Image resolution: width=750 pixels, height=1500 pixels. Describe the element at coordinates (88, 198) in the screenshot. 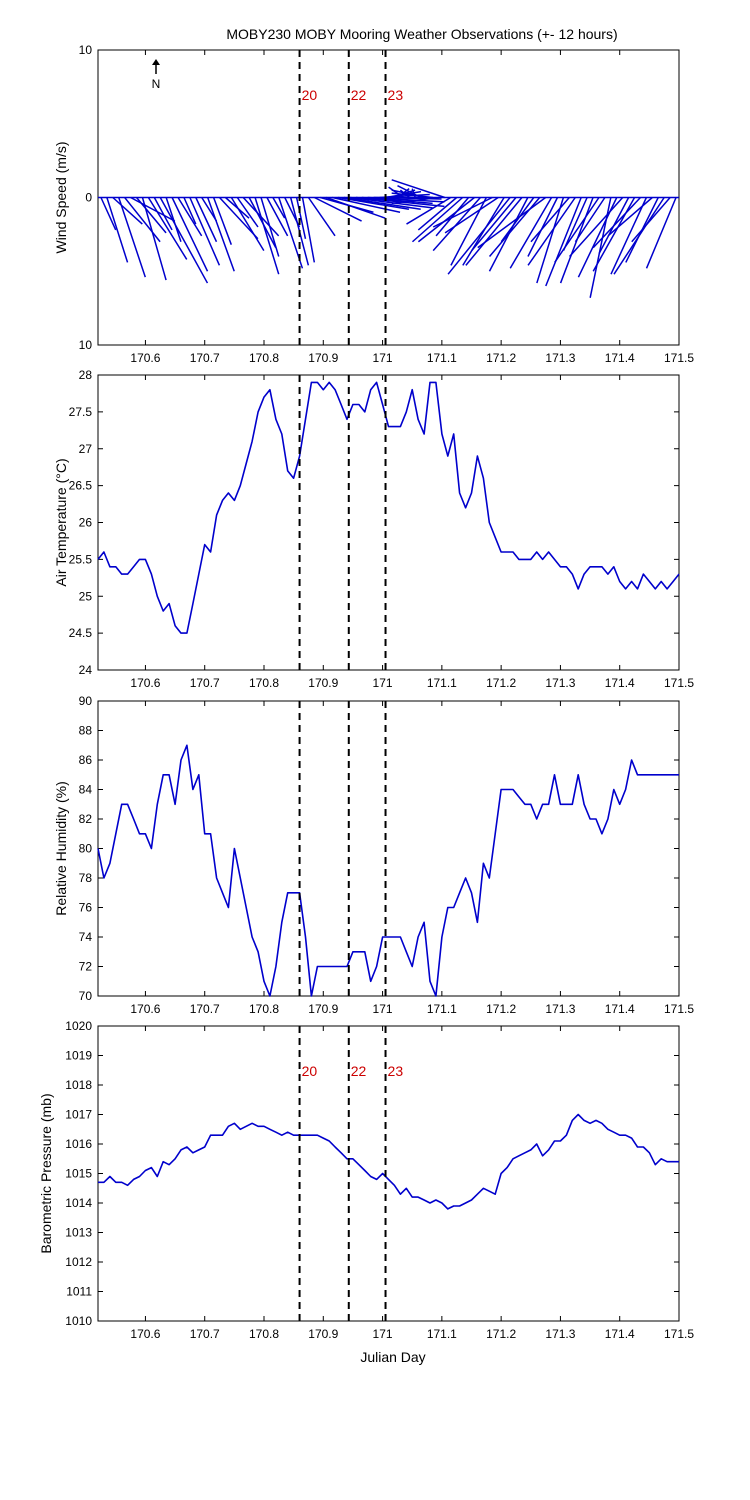

I see `y-tick-label: 0` at that location.